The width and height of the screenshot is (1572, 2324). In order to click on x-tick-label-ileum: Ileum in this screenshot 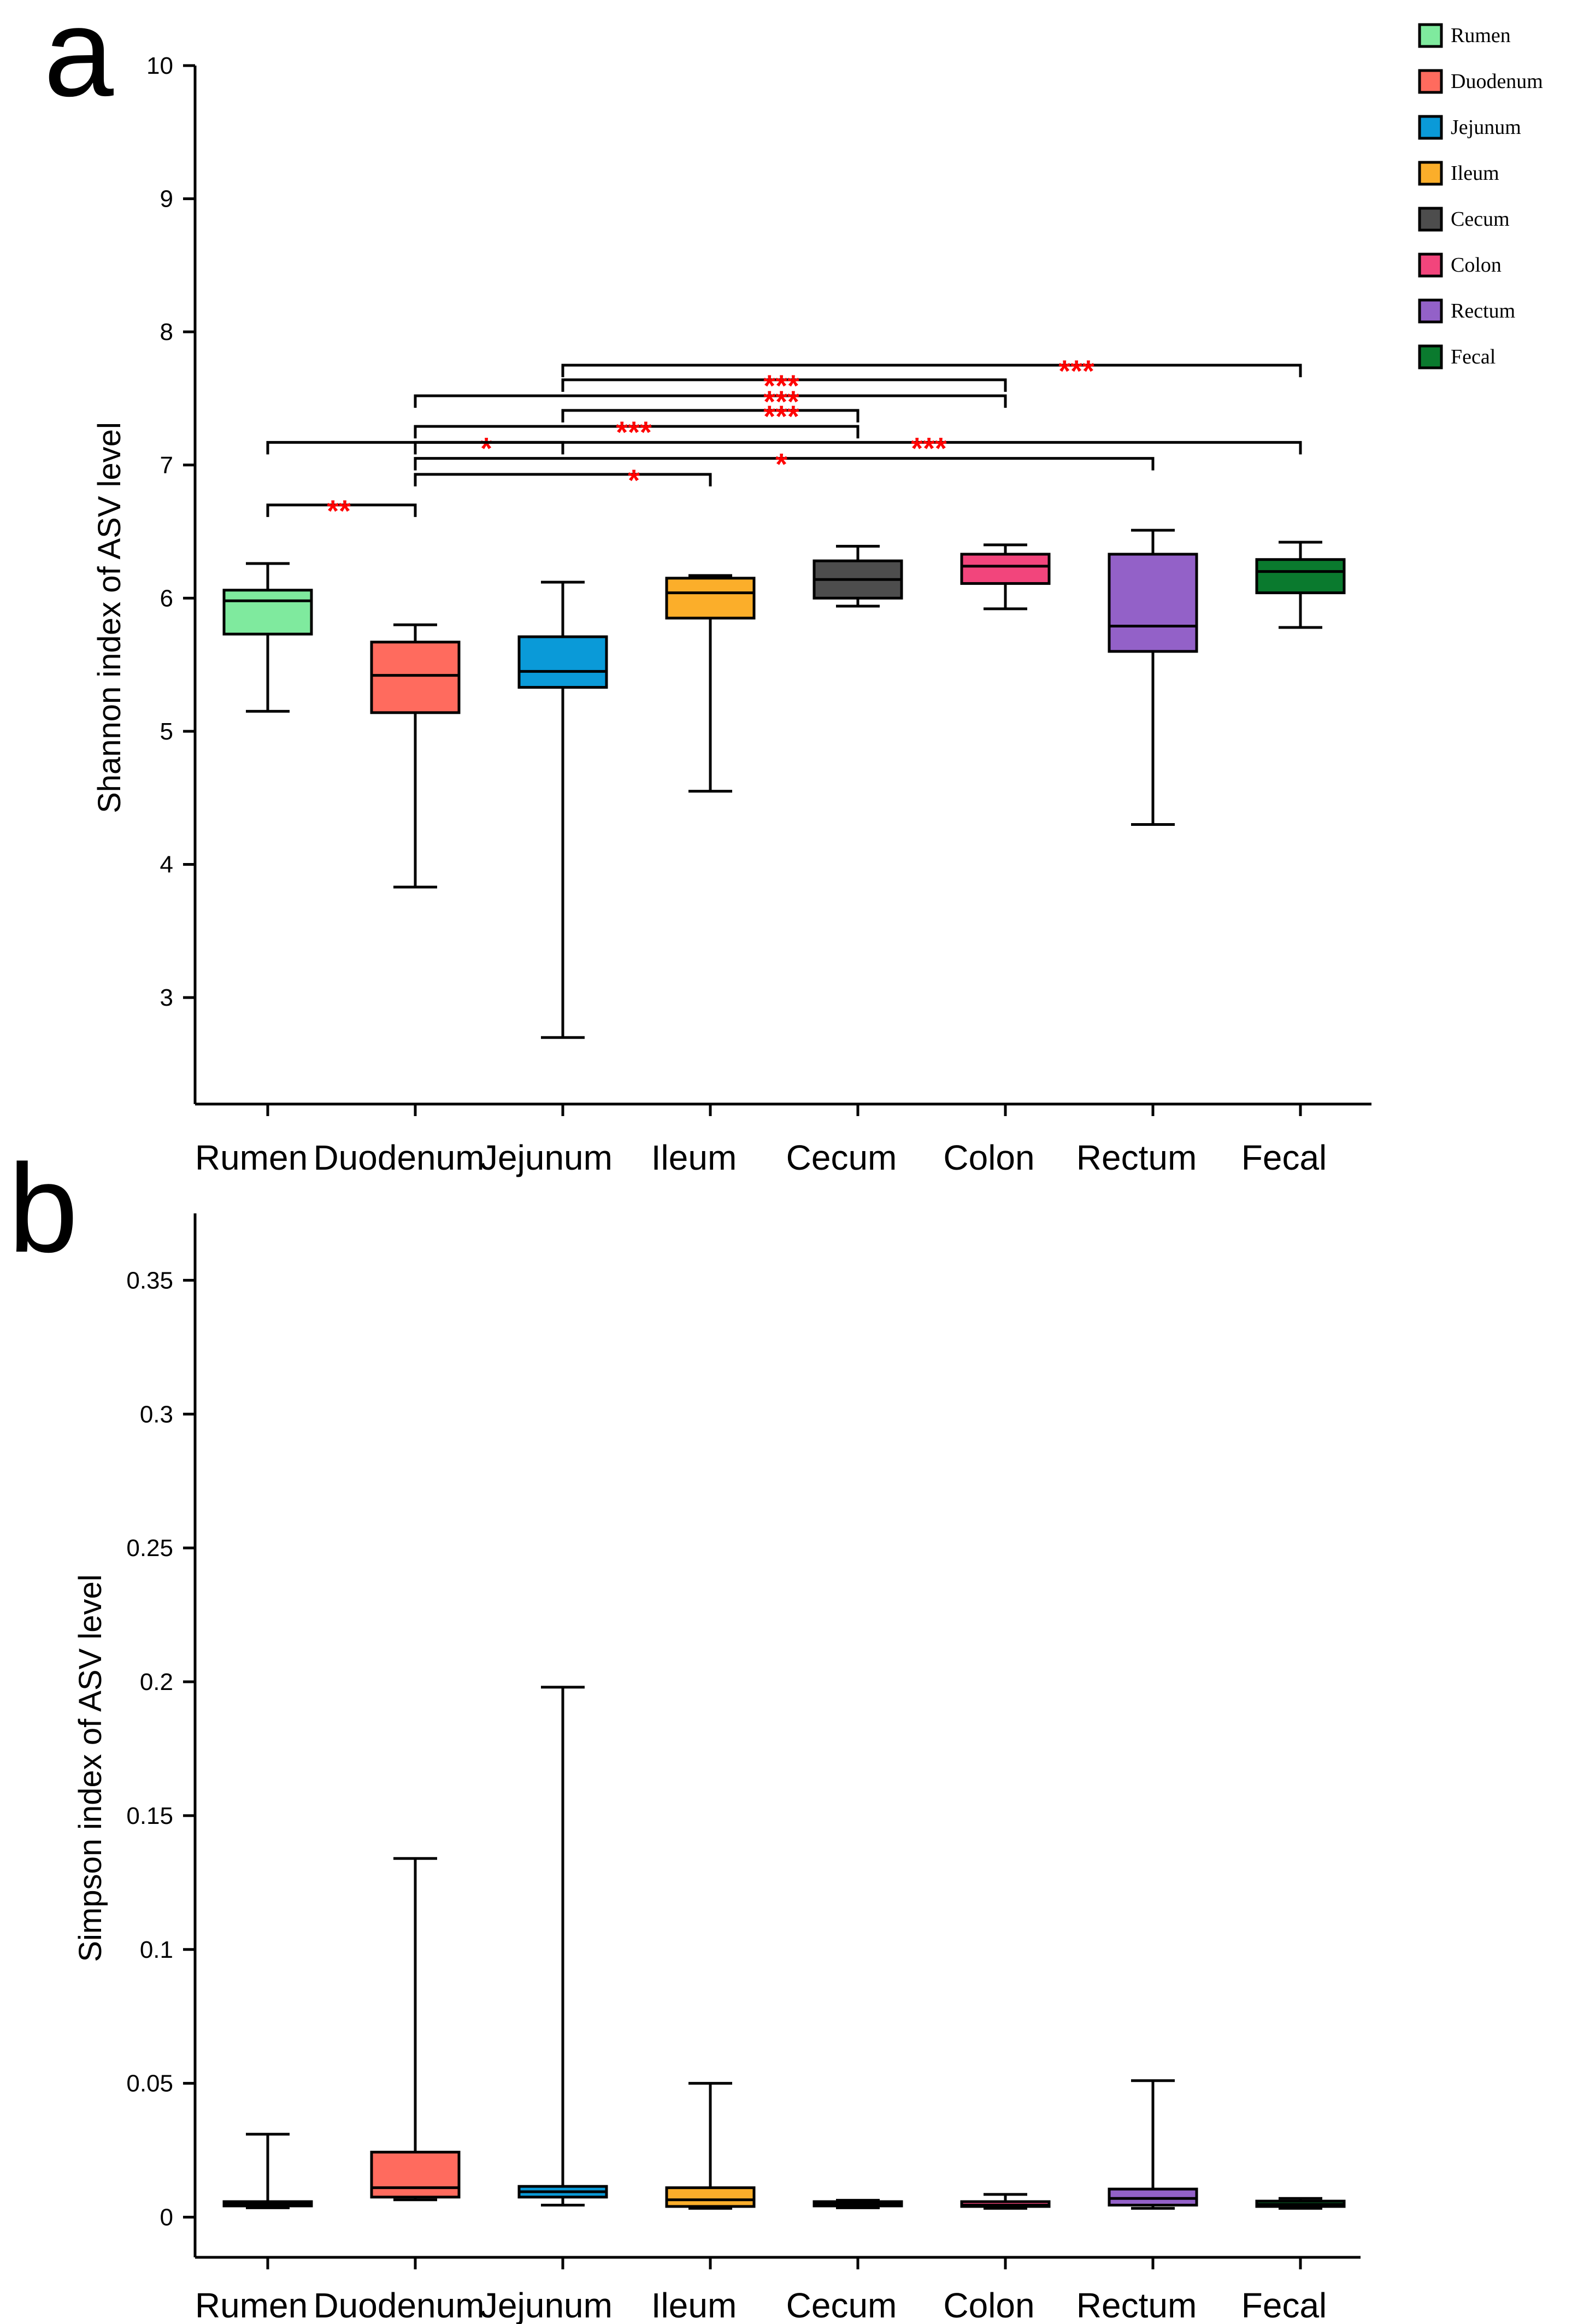, I will do `click(694, 2305)`.